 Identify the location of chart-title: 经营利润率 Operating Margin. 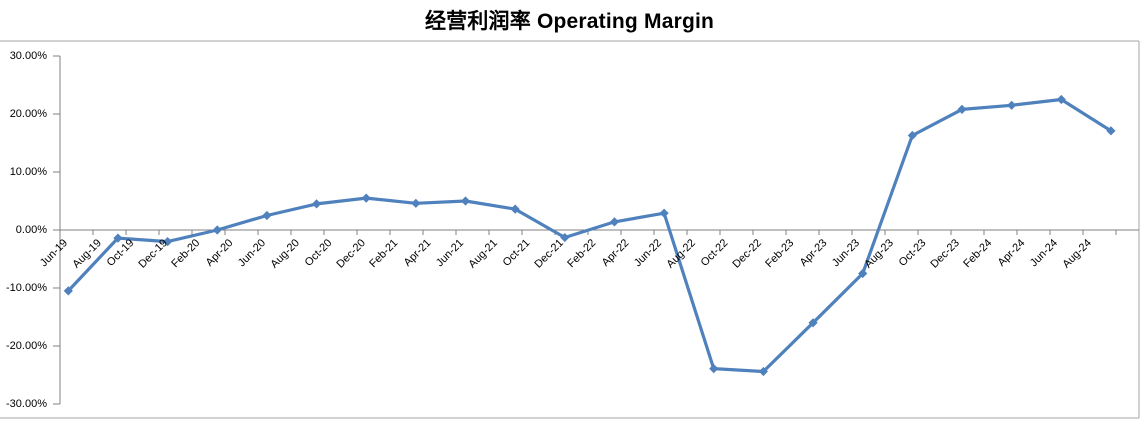
(569, 21).